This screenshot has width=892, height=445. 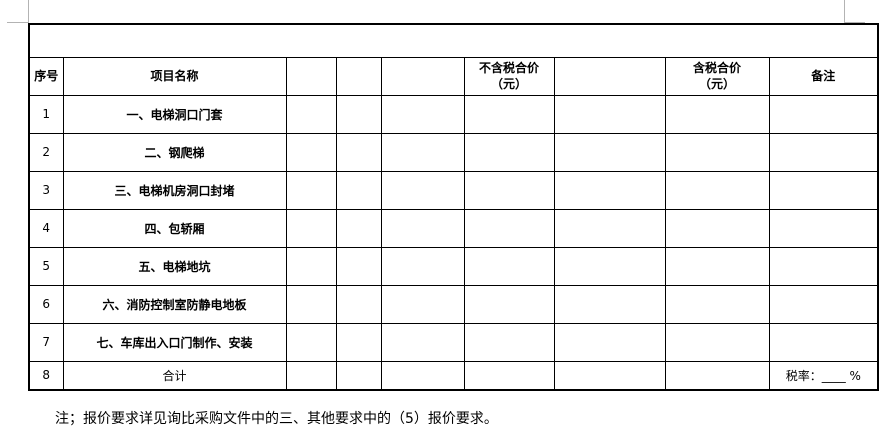 What do you see at coordinates (46, 266) in the screenshot?
I see `row-index: 5` at bounding box center [46, 266].